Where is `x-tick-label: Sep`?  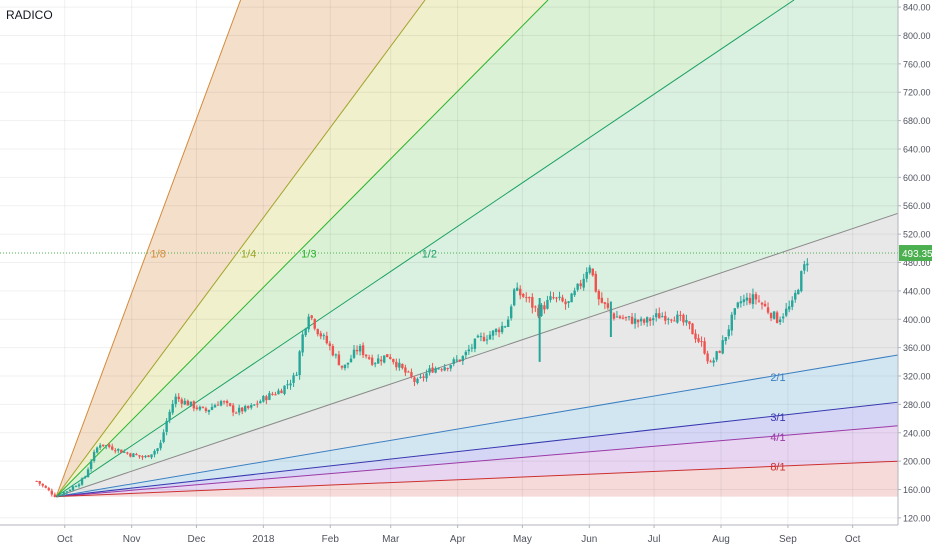 x-tick-label: Sep is located at coordinates (788, 539).